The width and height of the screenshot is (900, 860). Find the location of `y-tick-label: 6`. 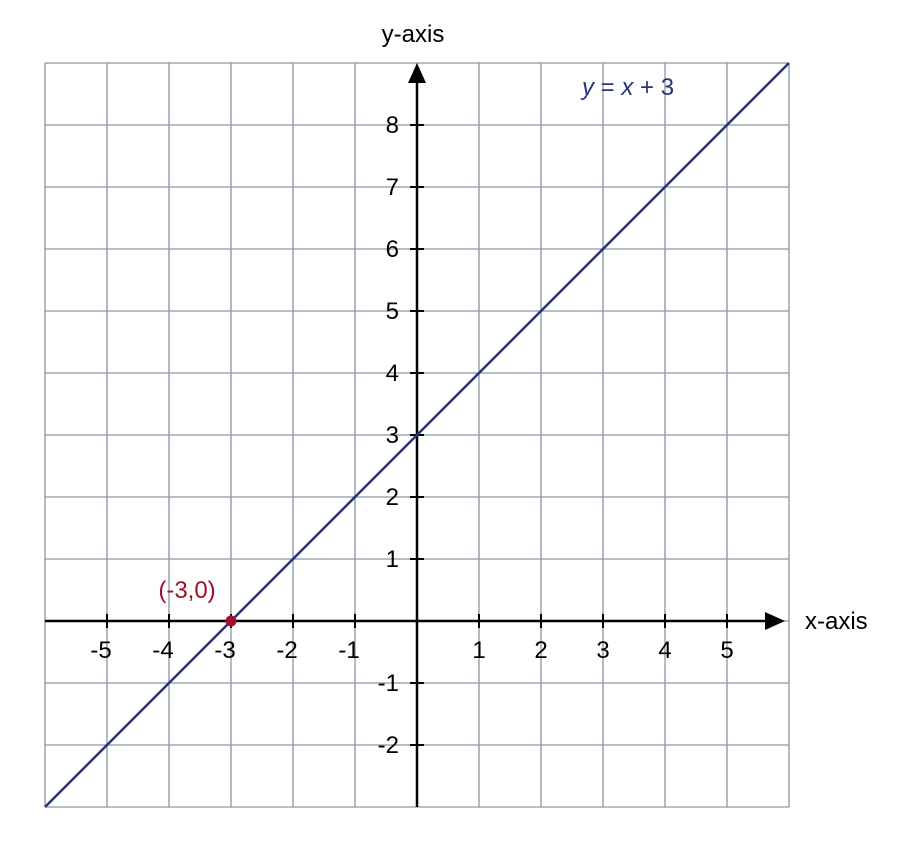

y-tick-label: 6 is located at coordinates (392, 249).